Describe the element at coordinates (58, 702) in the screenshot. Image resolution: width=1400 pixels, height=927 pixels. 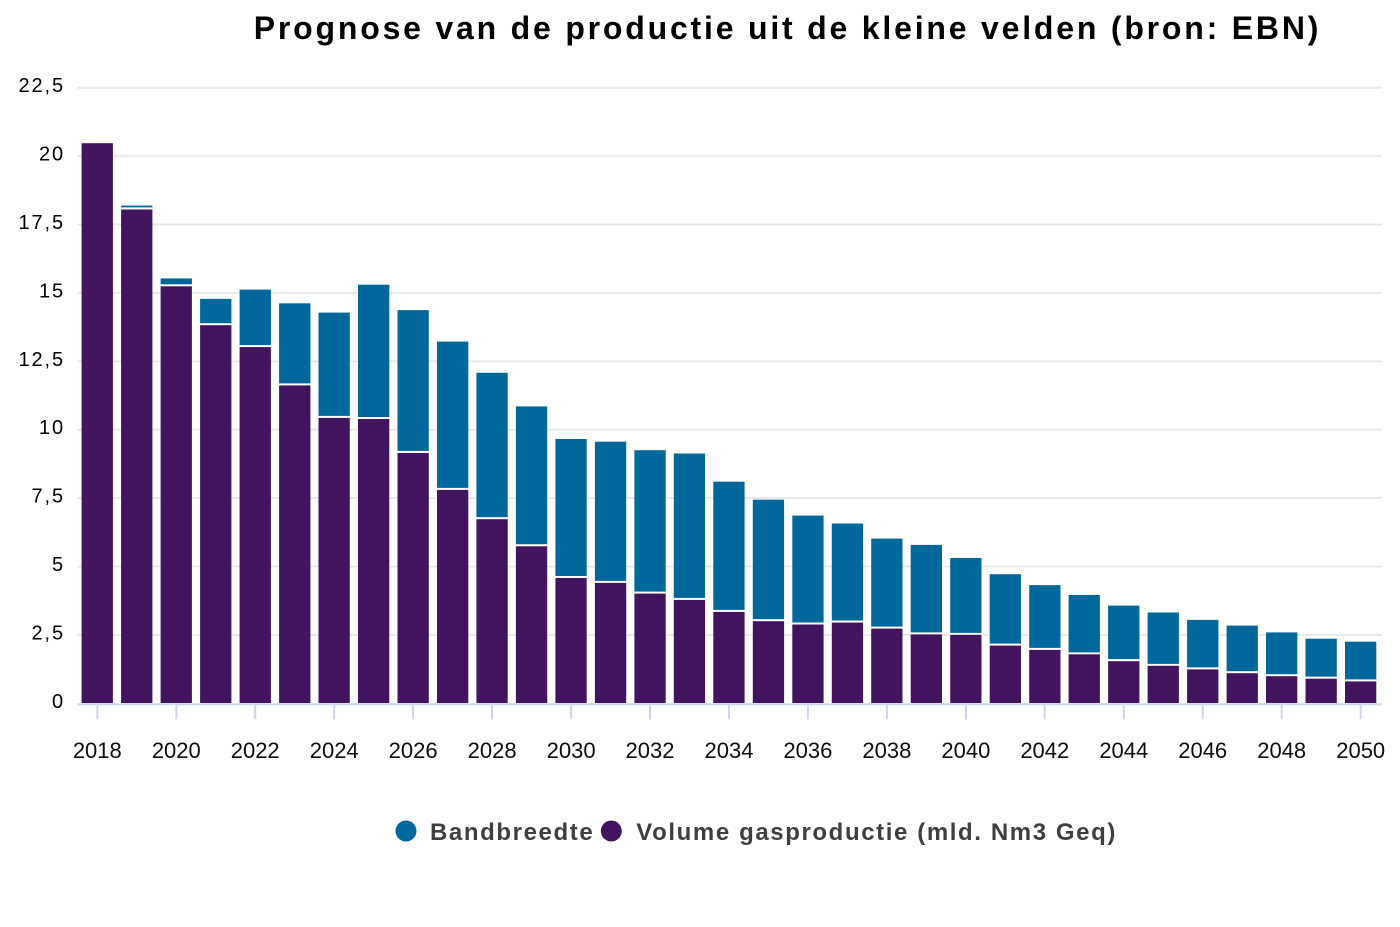
I see `svg-text: 0` at that location.